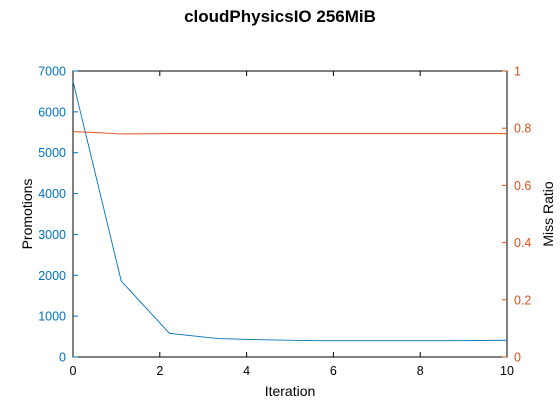 This screenshot has width=560, height=420. What do you see at coordinates (548, 214) in the screenshot?
I see `y-axis-right-label: Miss Ratio` at bounding box center [548, 214].